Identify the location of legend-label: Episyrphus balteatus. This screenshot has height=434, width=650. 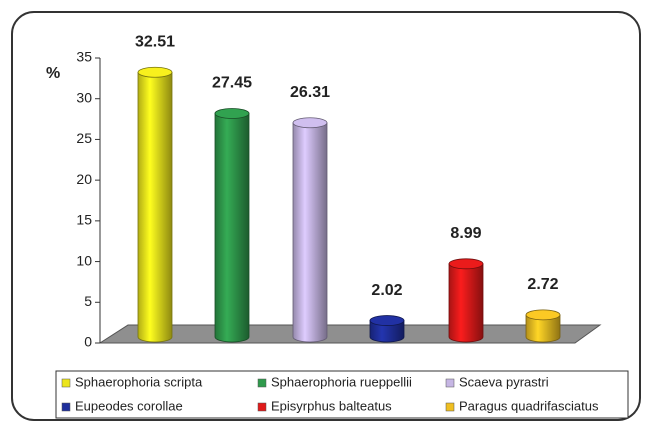
(331, 405).